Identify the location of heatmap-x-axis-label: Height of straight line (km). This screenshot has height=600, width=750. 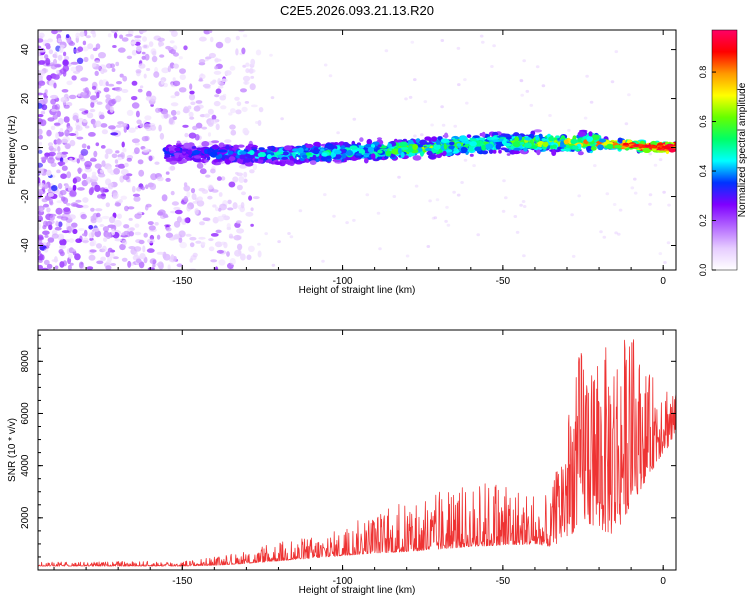
(357, 290).